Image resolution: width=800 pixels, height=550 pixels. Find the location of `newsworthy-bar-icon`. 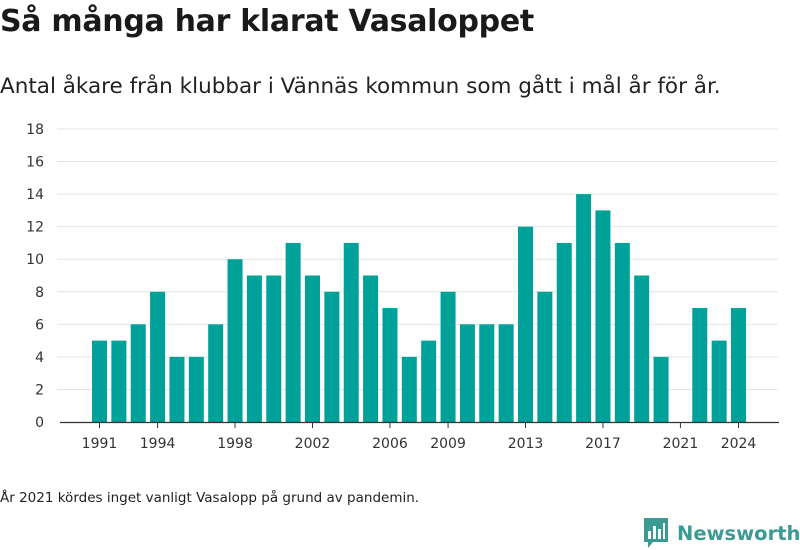

newsworthy-bar-icon is located at coordinates (656, 533).